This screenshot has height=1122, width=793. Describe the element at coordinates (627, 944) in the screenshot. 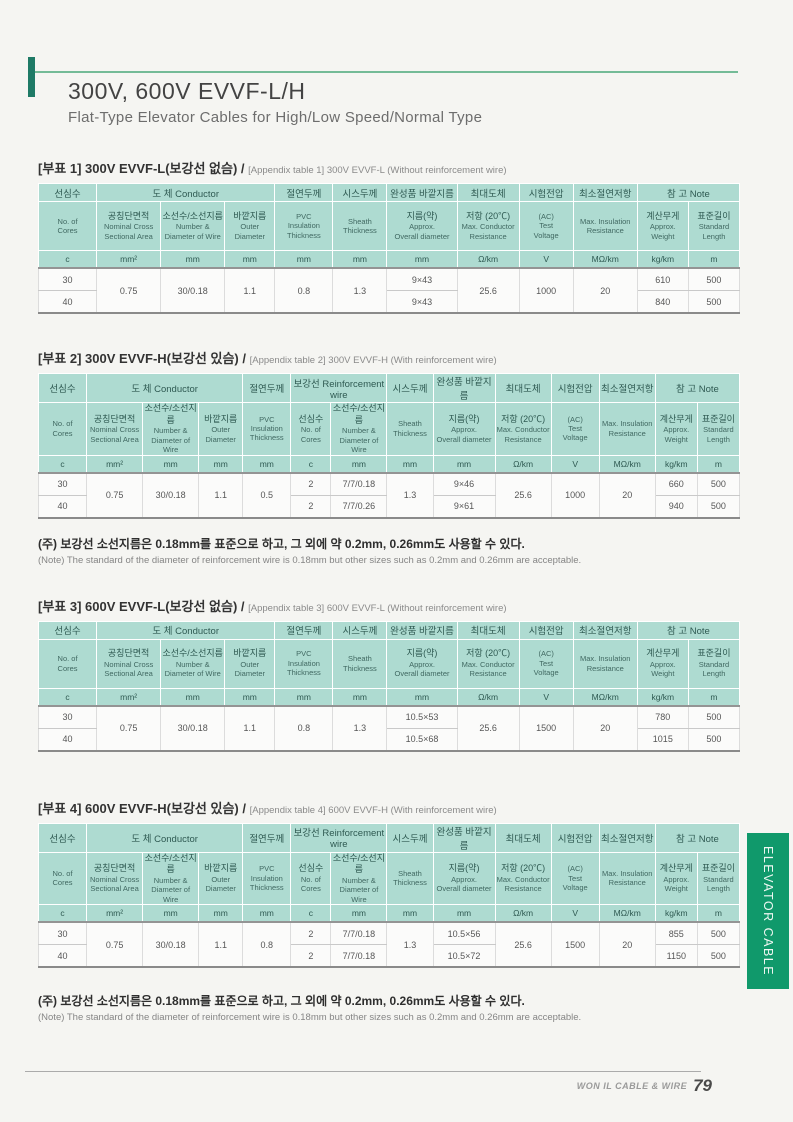

I see `table-cell: 20` at that location.